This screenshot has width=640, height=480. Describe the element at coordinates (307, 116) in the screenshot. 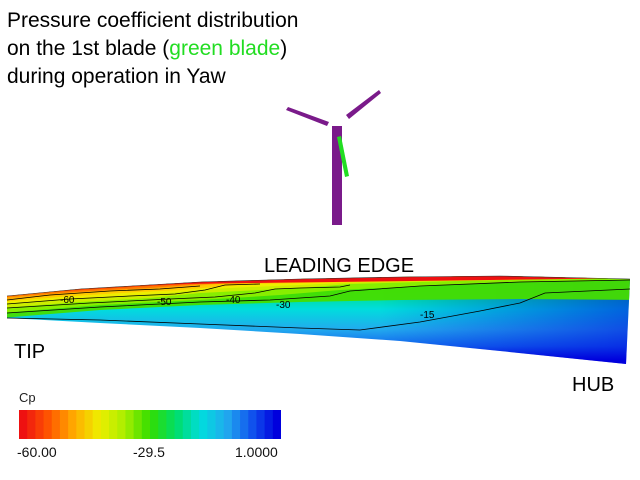

I see `turbine-blade-left` at that location.